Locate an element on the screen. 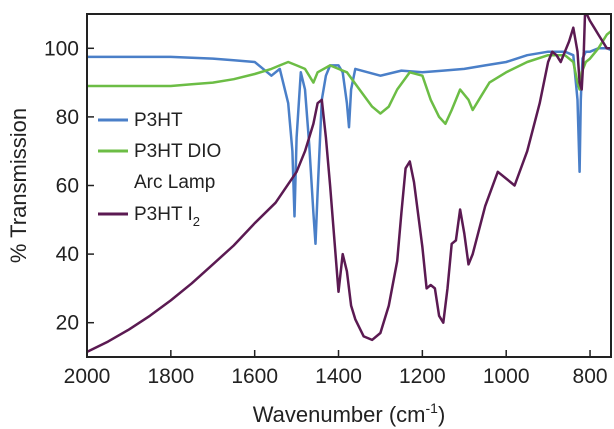 The height and width of the screenshot is (429, 614). legend-label-p3ht-i2: P3HT I2 is located at coordinates (167, 216).